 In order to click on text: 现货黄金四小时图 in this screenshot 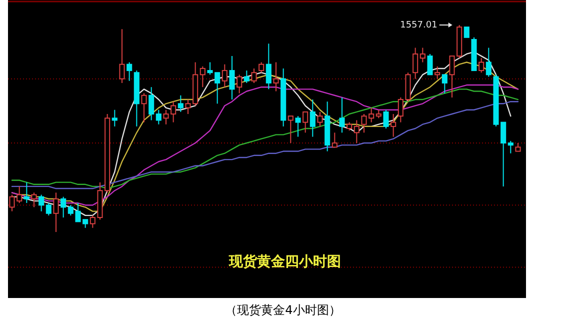, I will do `click(284, 262)`.